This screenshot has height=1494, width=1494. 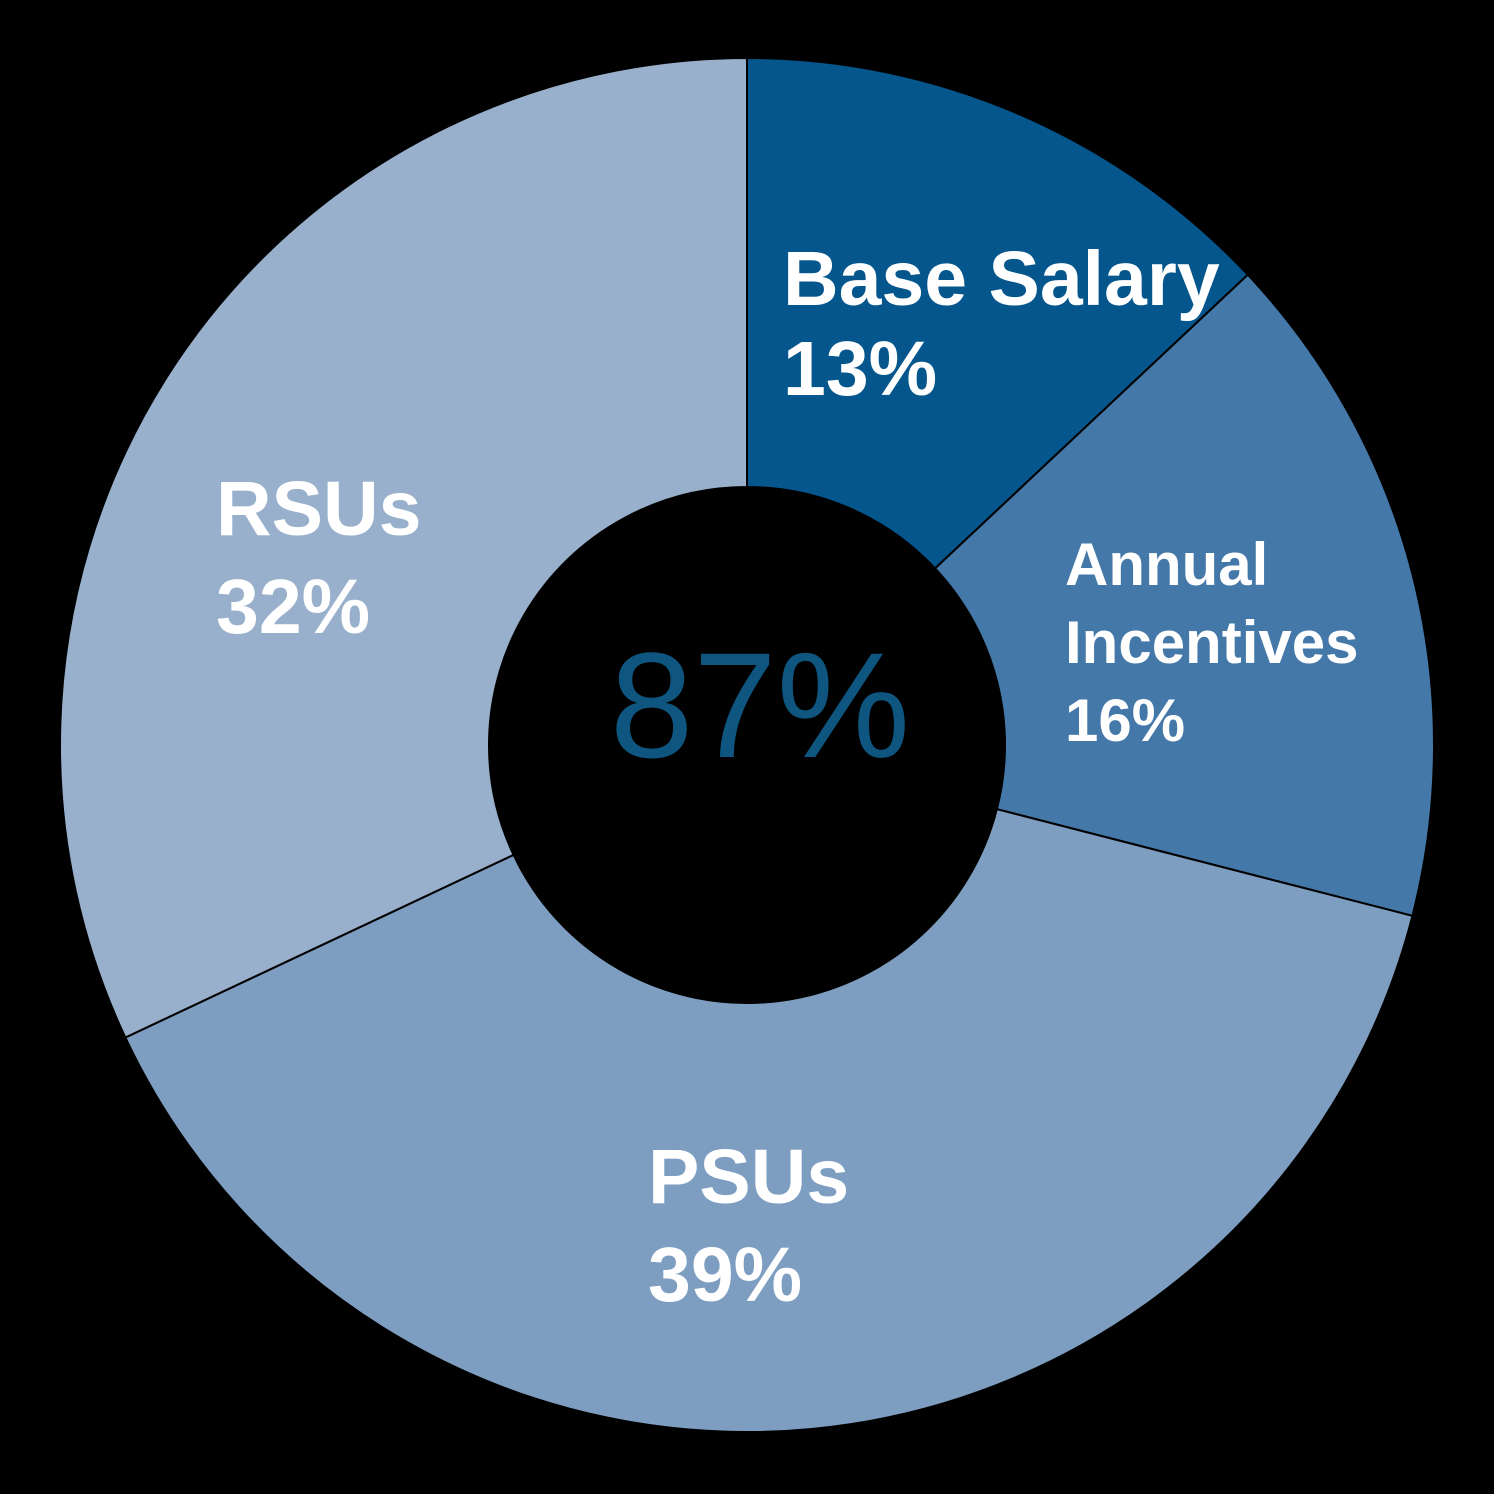 What do you see at coordinates (760, 705) in the screenshot?
I see `center-percentage-label: 87%` at bounding box center [760, 705].